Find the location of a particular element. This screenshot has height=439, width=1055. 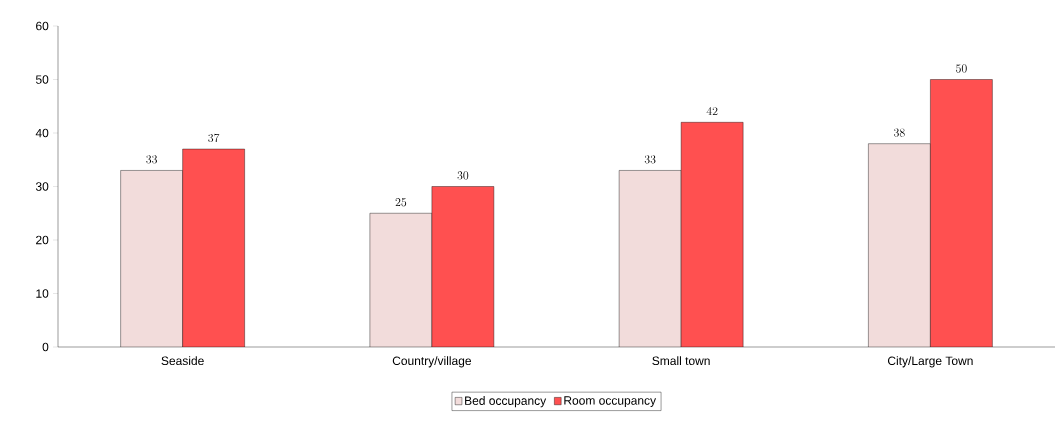

y-tick-label: 10 is located at coordinates (42, 293).